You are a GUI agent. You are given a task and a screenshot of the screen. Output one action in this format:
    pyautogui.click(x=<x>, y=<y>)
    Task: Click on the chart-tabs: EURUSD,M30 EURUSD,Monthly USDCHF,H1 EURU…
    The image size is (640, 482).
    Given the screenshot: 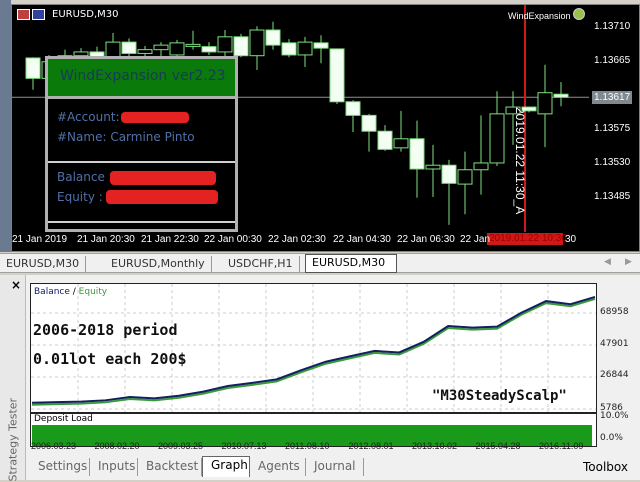 What is the action you would take?
    pyautogui.click(x=320, y=263)
    